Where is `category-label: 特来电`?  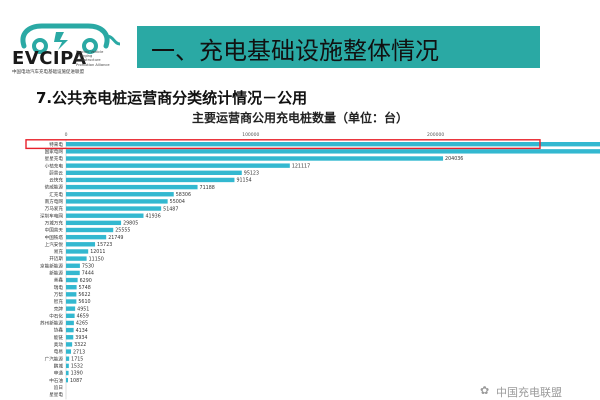 category-label: 特来电 is located at coordinates (56, 144).